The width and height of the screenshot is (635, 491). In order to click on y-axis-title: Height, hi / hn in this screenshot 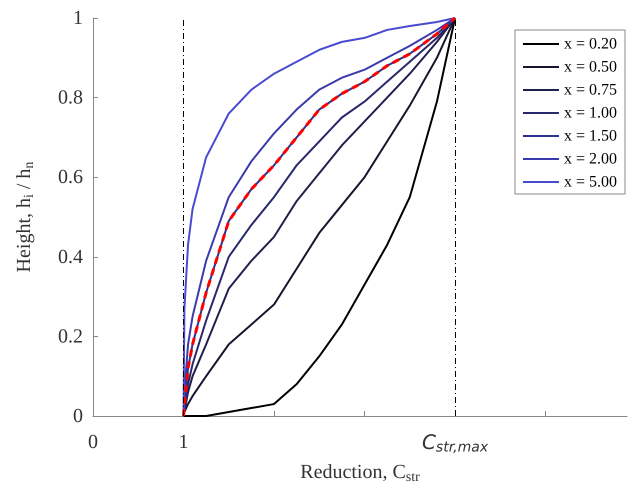, I will do `click(25, 217)`.